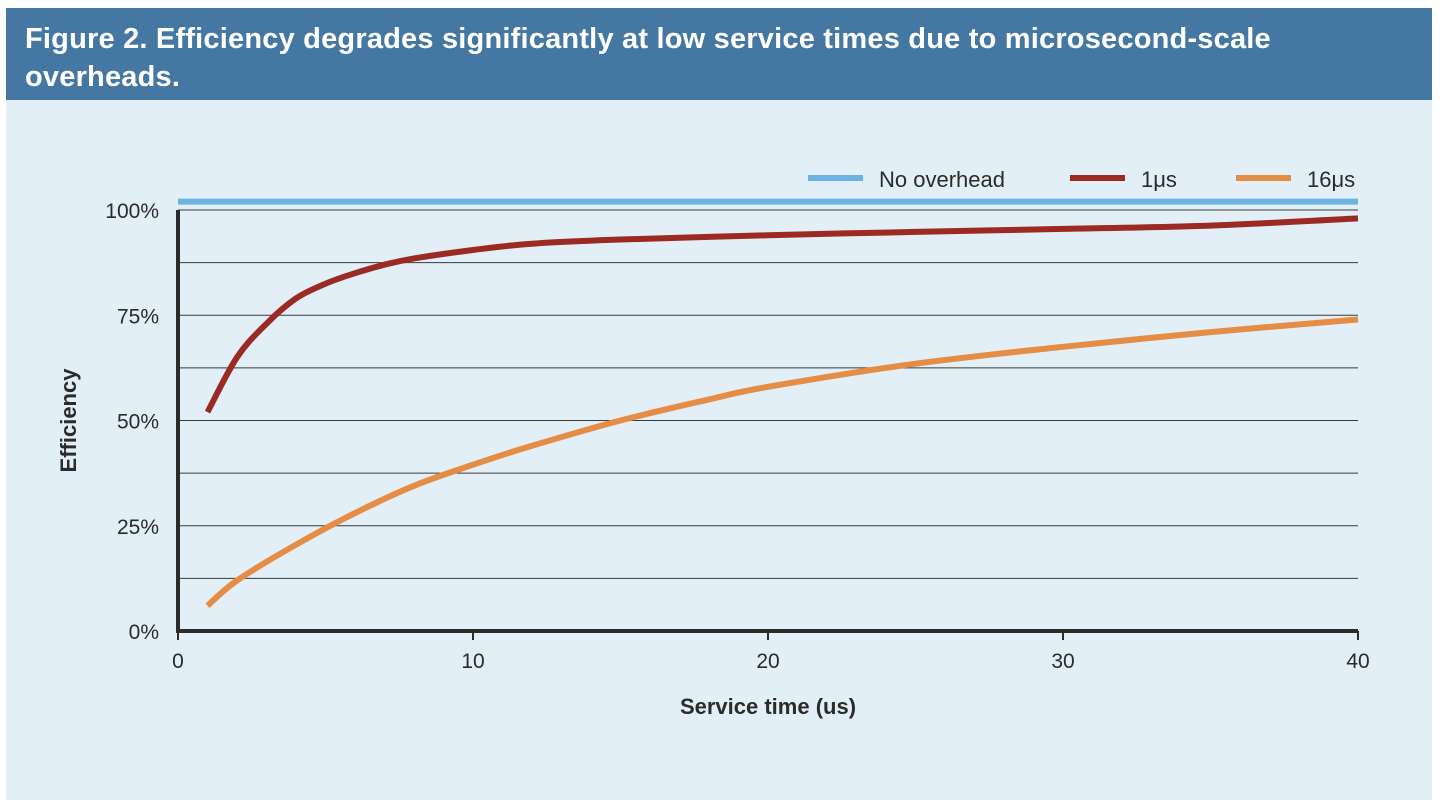  What do you see at coordinates (768, 706) in the screenshot?
I see `x-axis-title: Service time (us)` at bounding box center [768, 706].